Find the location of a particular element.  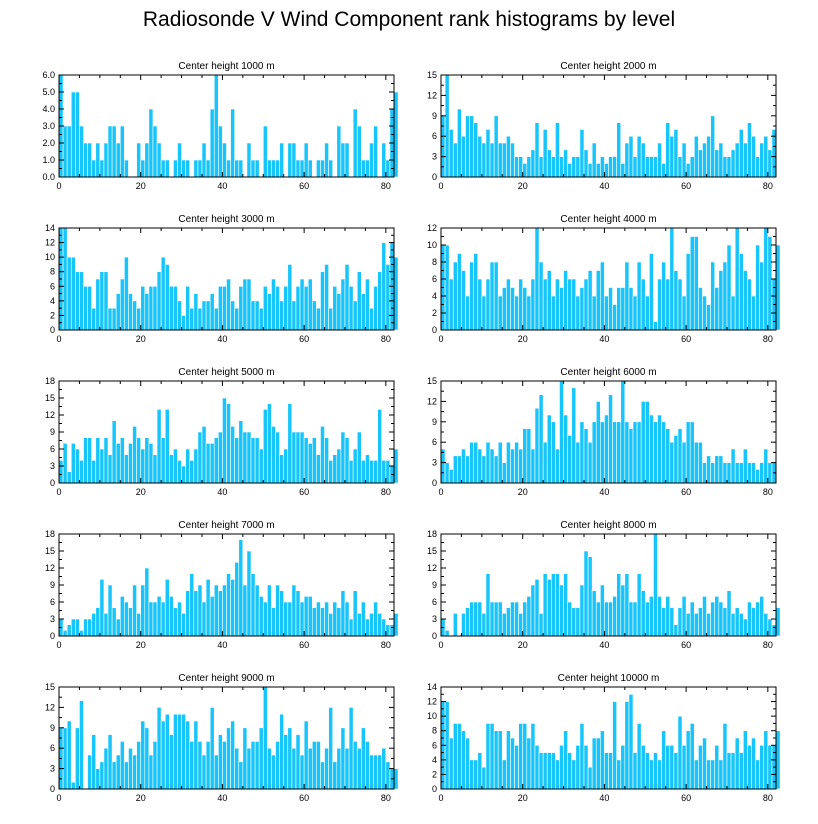

x-tick-label: 40 is located at coordinates (604, 492).